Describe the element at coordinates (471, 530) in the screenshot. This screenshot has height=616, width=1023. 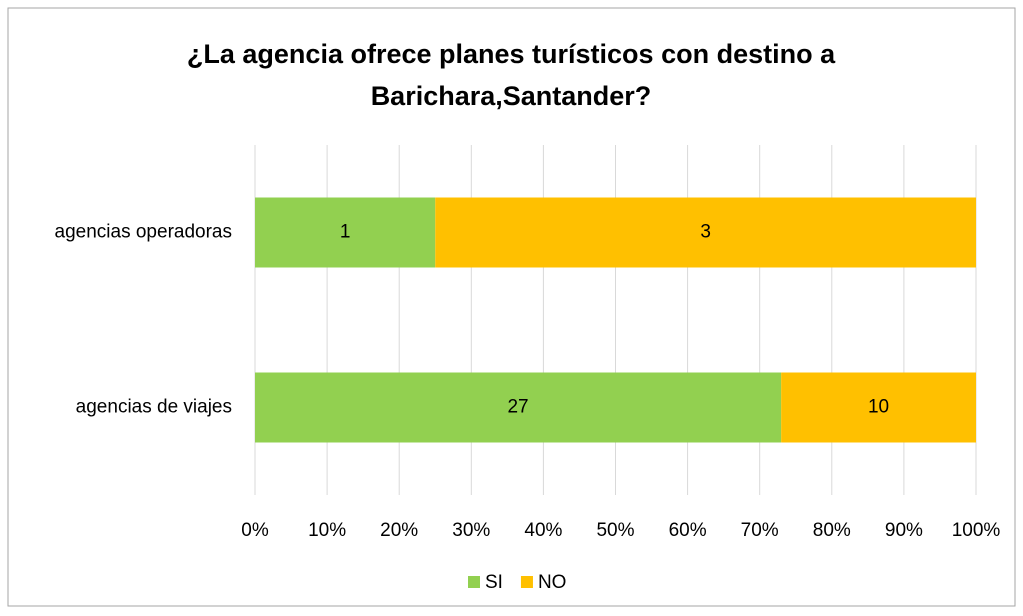
I see `x-tick-label: 30%` at that location.